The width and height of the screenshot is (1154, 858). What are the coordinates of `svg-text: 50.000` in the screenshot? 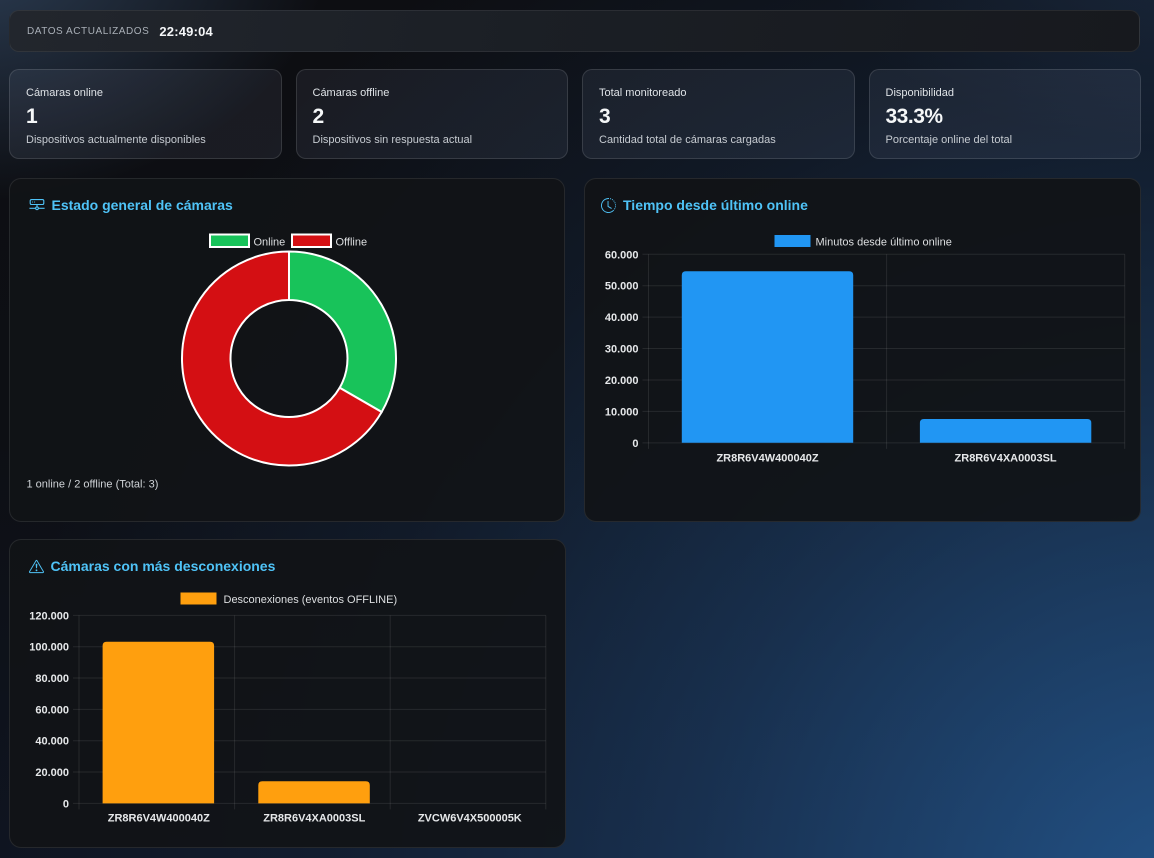 It's located at (621, 287).